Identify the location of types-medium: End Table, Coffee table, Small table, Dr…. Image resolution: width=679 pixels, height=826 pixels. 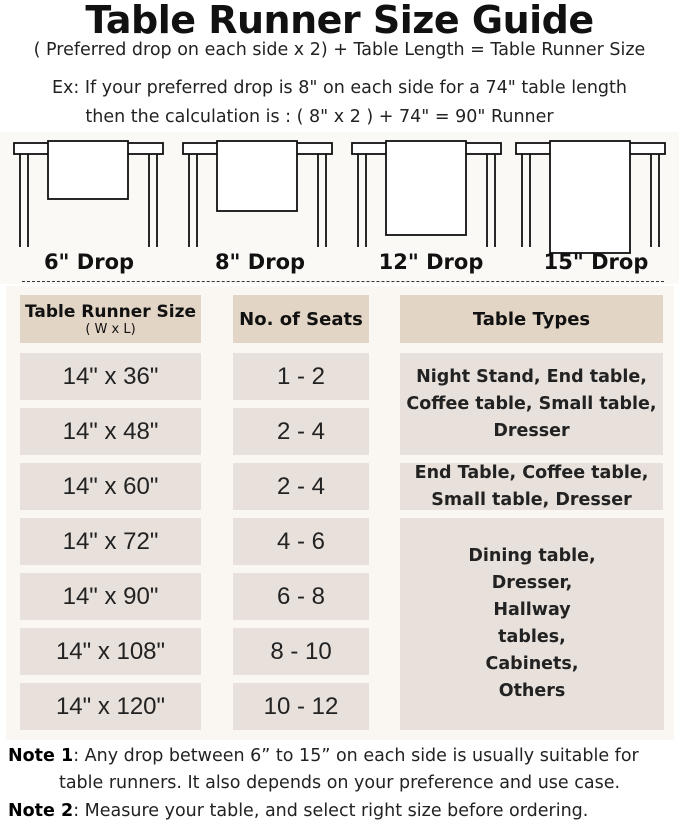
(531, 486).